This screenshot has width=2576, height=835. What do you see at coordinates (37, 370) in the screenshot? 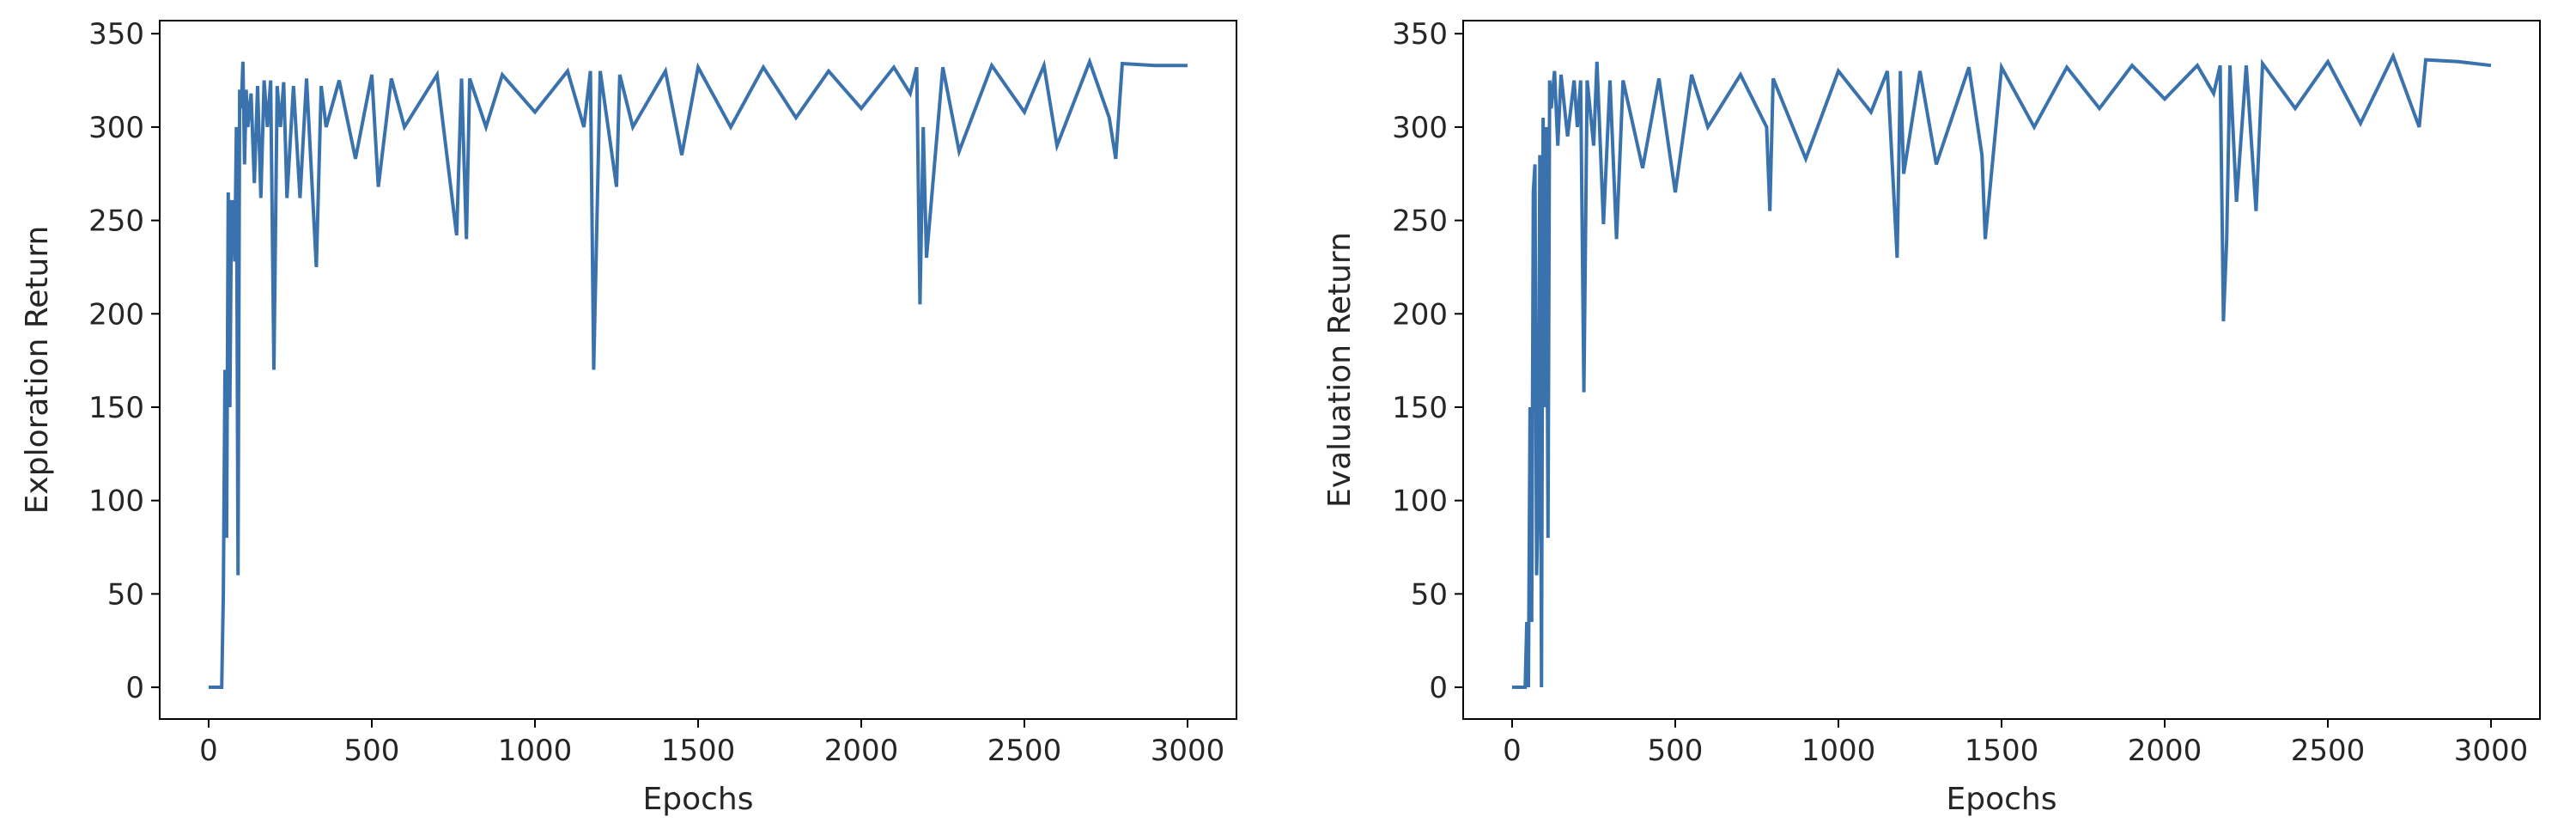
I see `y-axis-label: Exploration Return` at bounding box center [37, 370].